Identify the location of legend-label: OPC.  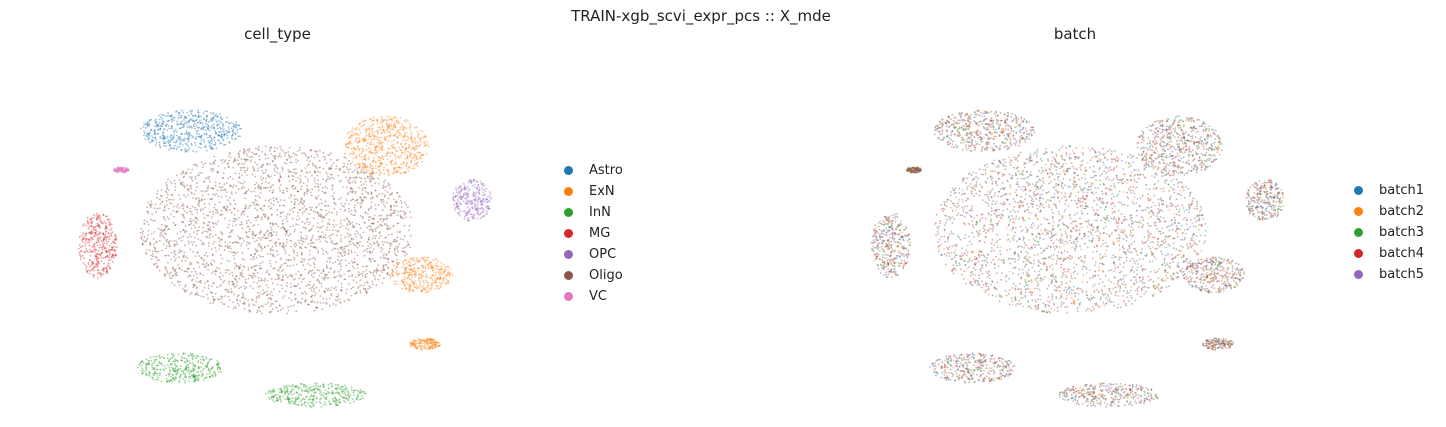
(603, 254).